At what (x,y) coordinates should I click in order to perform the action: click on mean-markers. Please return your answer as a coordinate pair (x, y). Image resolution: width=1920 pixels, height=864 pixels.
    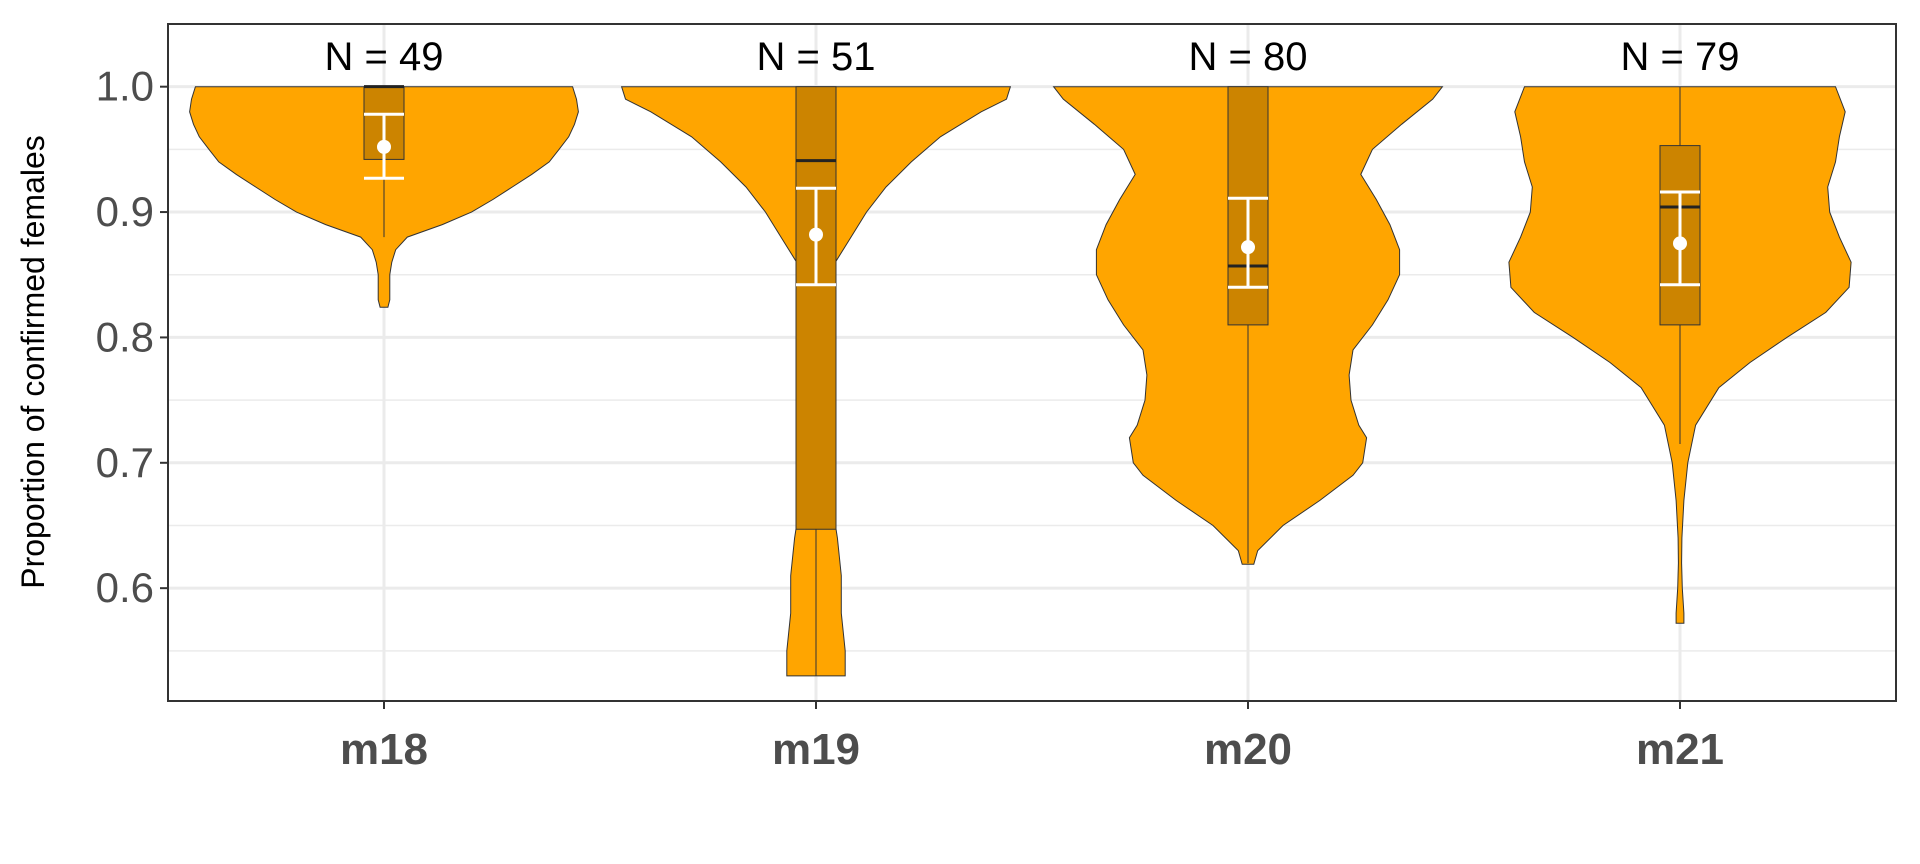
    Looking at the image, I should click on (1032, 200).